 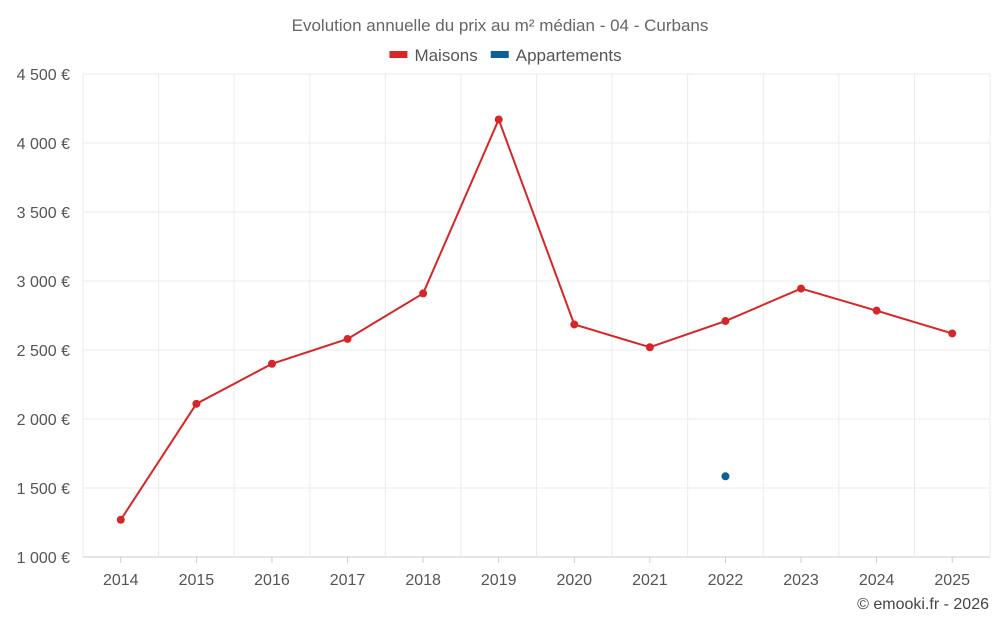 I want to click on y-tick-label: 3 500 €, so click(x=43, y=213).